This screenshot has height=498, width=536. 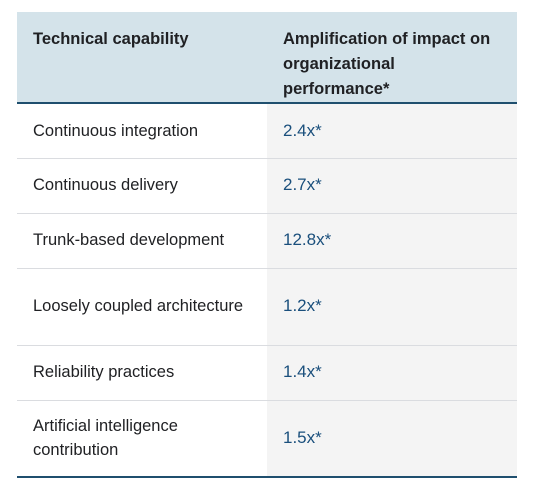 I want to click on capability-cell: Reliability practices, so click(x=142, y=373).